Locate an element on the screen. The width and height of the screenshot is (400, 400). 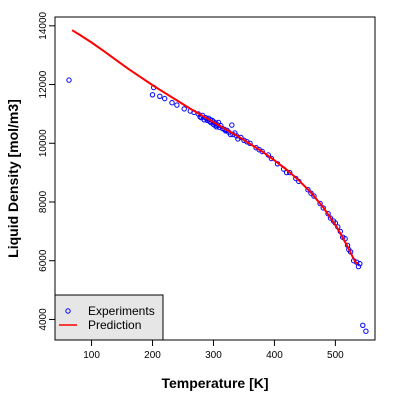
y-tick-label: 12000 is located at coordinates (43, 84).